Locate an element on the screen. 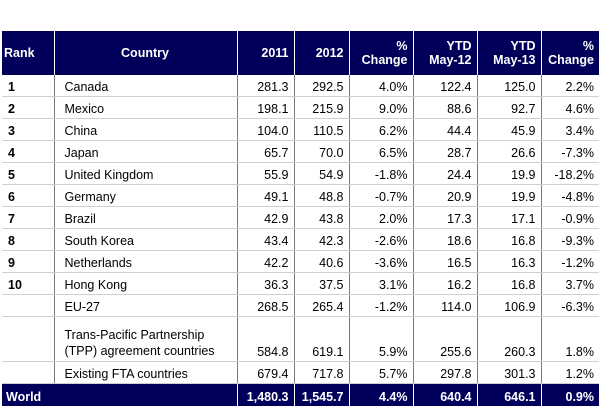 This screenshot has width=600, height=406. pct2-cell: -4.8% is located at coordinates (570, 196).